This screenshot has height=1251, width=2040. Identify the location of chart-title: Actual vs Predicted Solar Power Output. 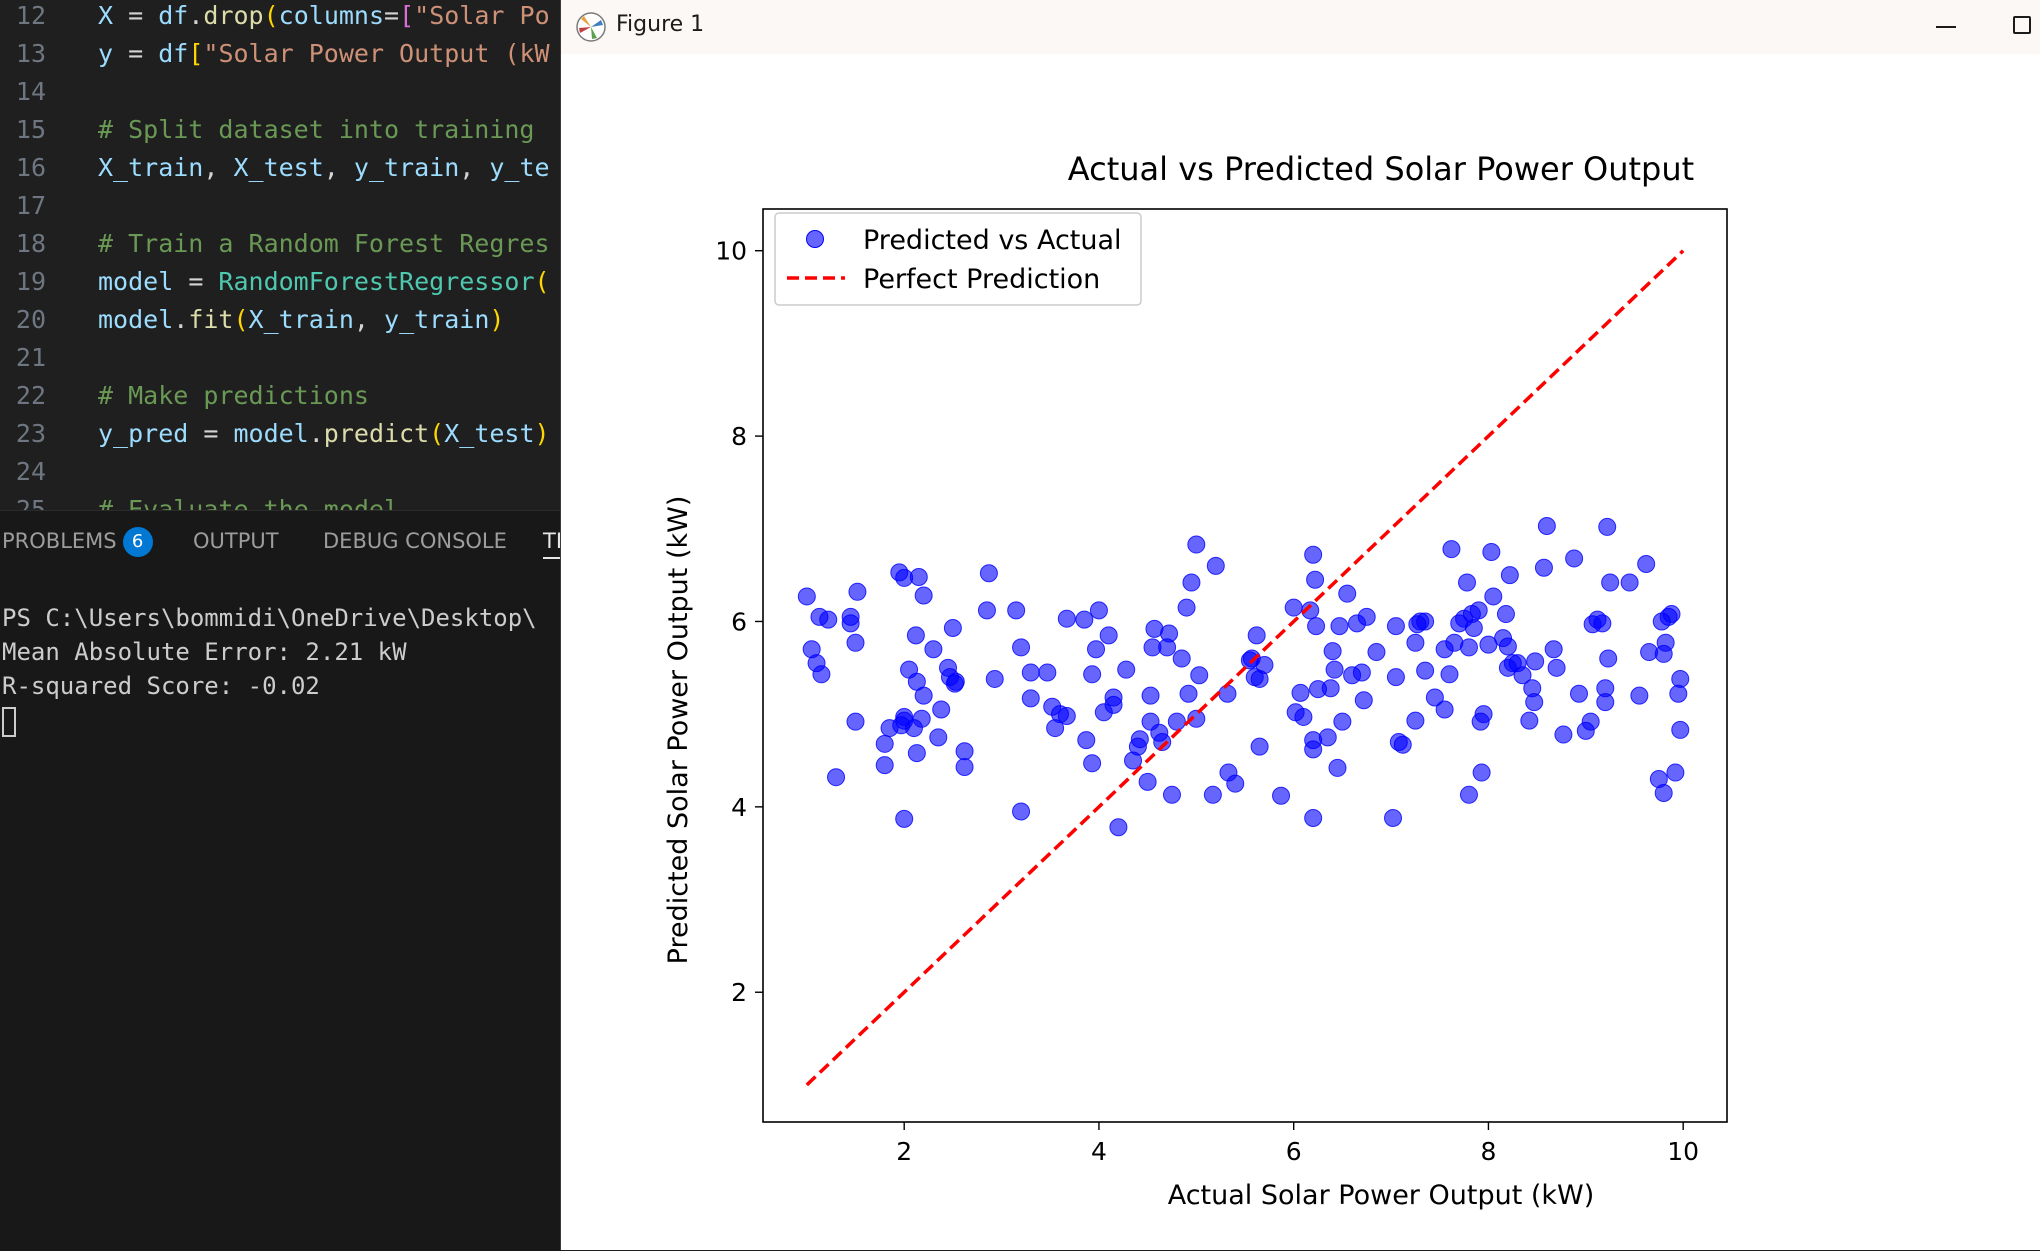
(1381, 169).